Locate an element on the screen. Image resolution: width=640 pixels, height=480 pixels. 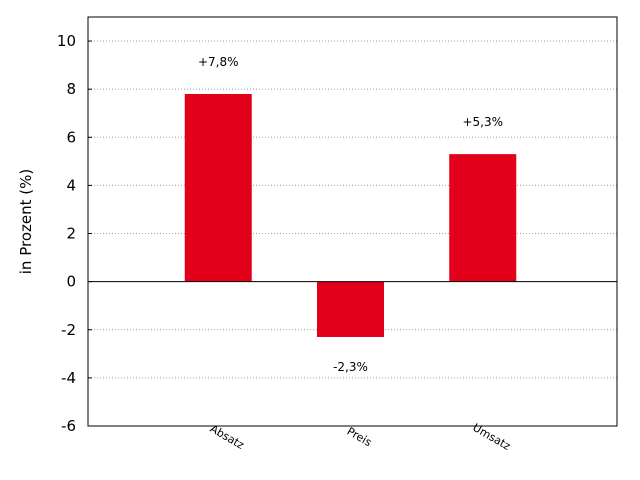
y-axis-ticks: -6 -4 -2 0 2 4 6 8 10 is located at coordinates (74, 233).